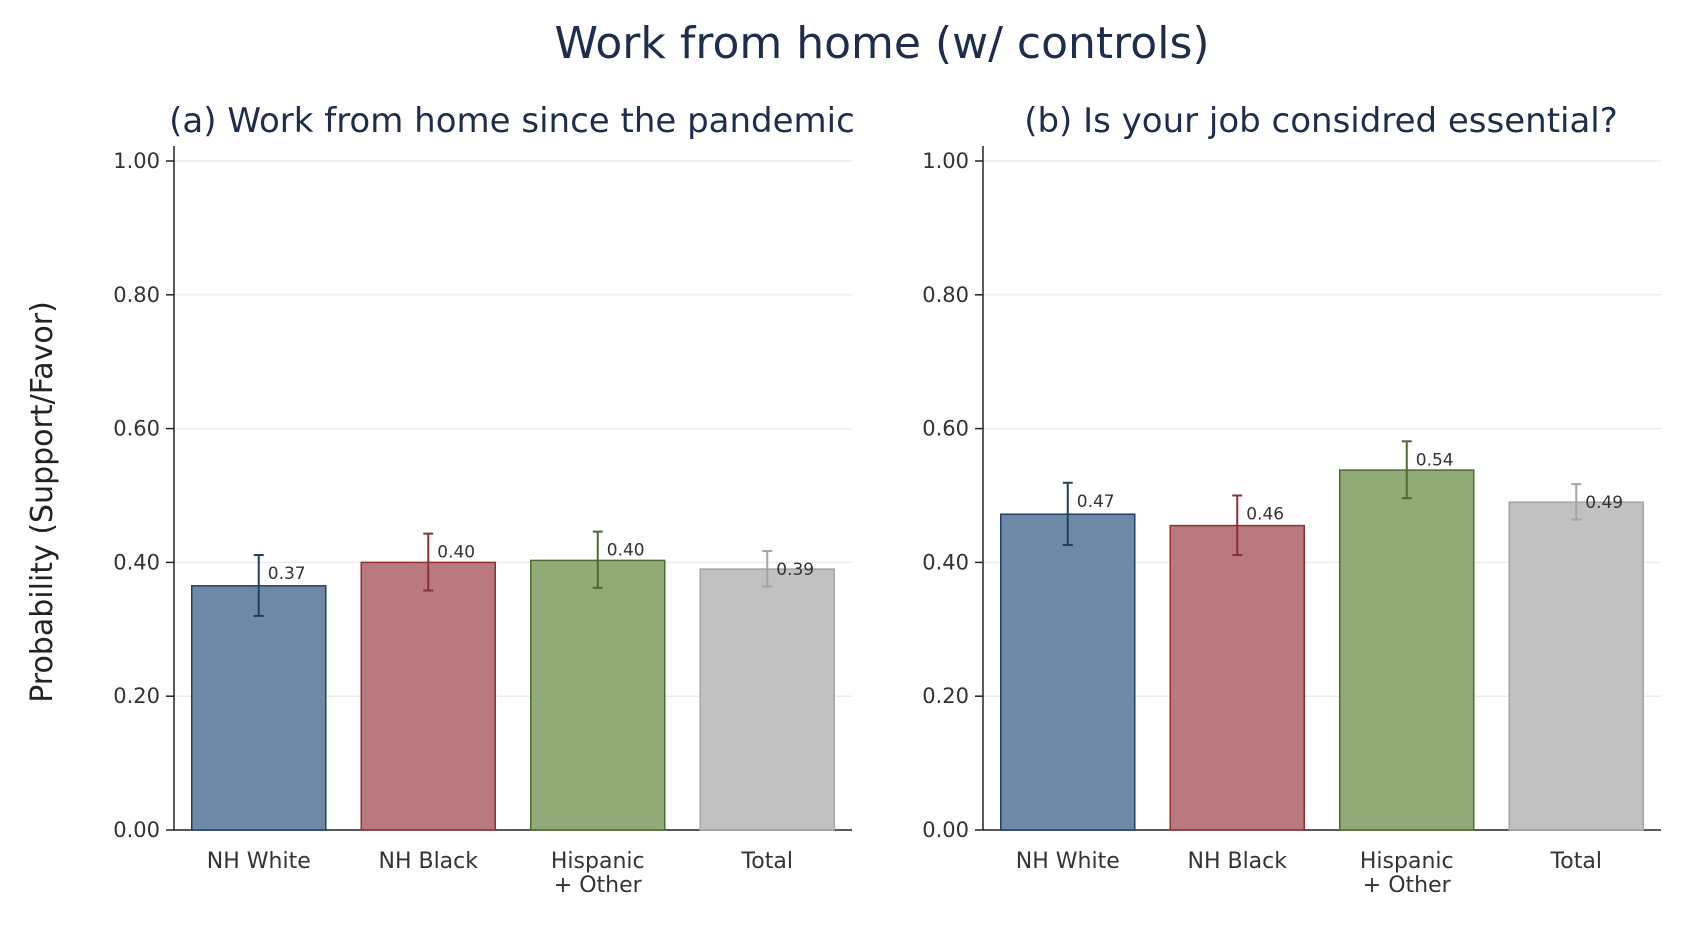 The width and height of the screenshot is (1686, 936). Describe the element at coordinates (42, 502) in the screenshot. I see `y-axis-label: Probability (Support/Favor)` at that location.